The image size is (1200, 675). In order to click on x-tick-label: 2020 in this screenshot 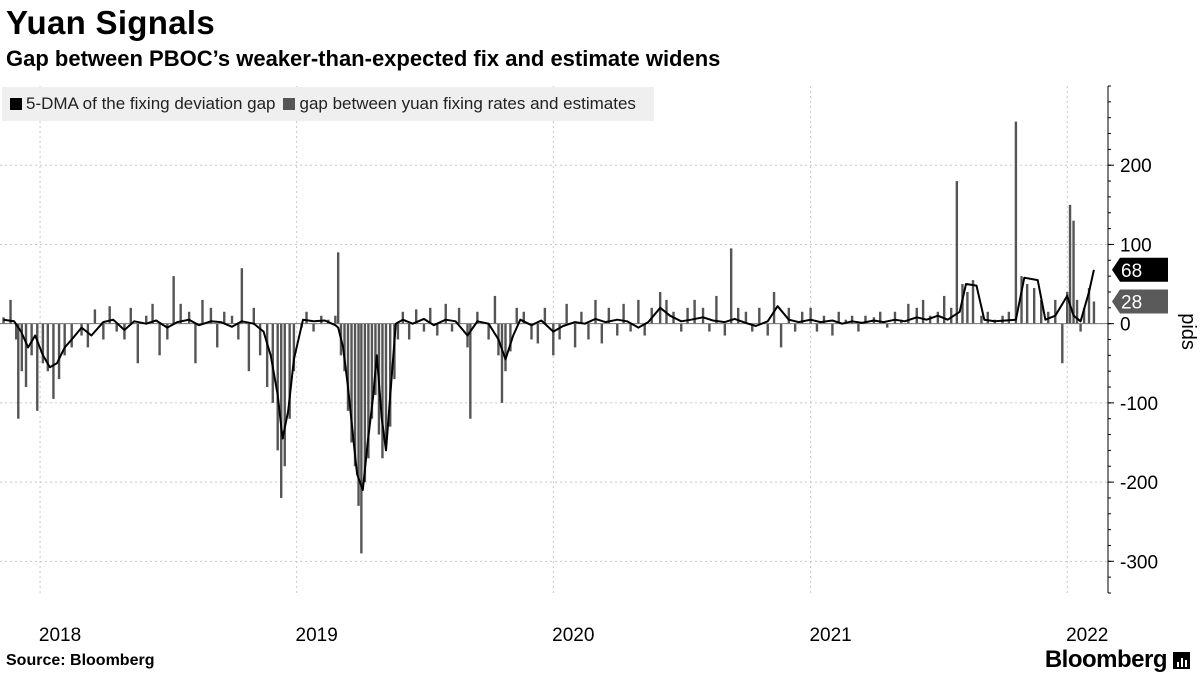, I will do `click(573, 635)`.